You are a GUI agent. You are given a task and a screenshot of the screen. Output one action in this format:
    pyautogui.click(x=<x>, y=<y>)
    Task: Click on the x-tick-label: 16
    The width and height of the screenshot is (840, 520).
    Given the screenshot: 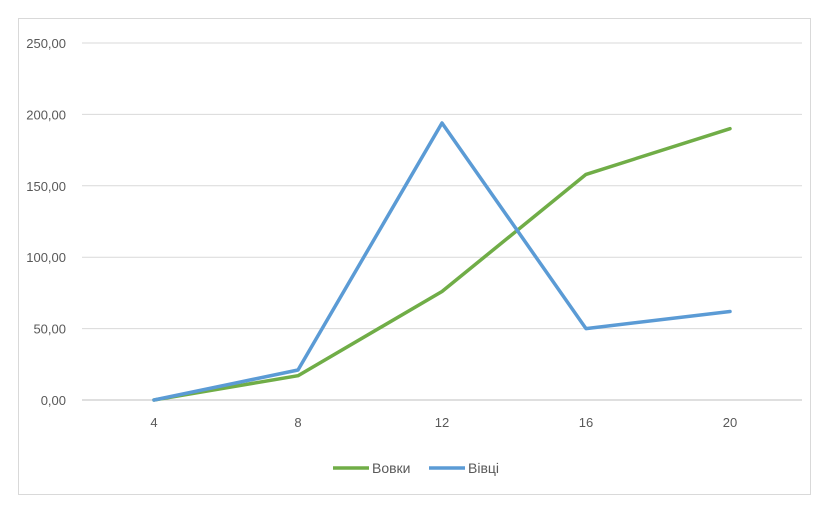 What is the action you would take?
    pyautogui.click(x=586, y=422)
    